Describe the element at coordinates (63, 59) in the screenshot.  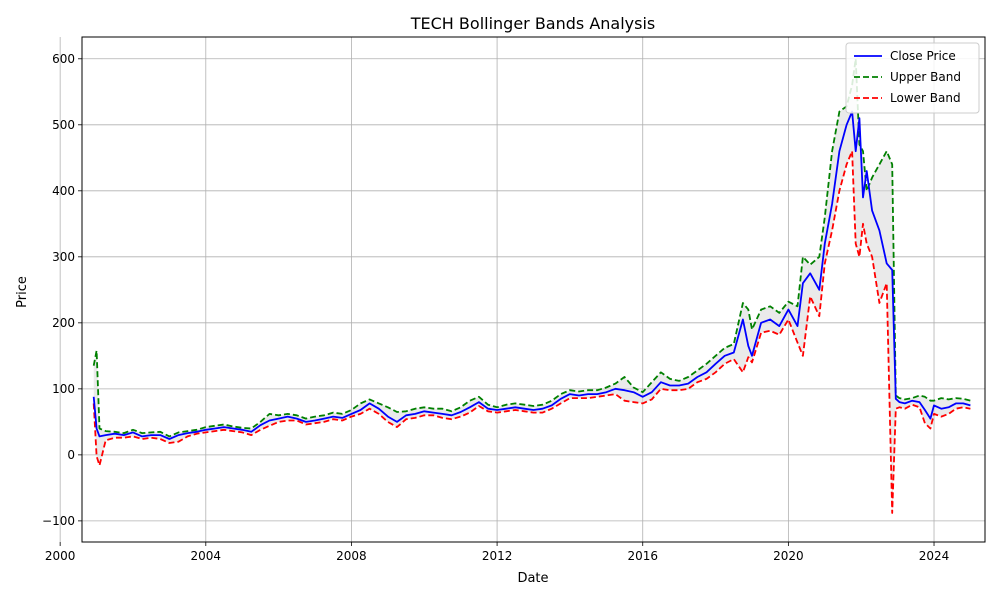
I see `y-tick-label: 600` at that location.